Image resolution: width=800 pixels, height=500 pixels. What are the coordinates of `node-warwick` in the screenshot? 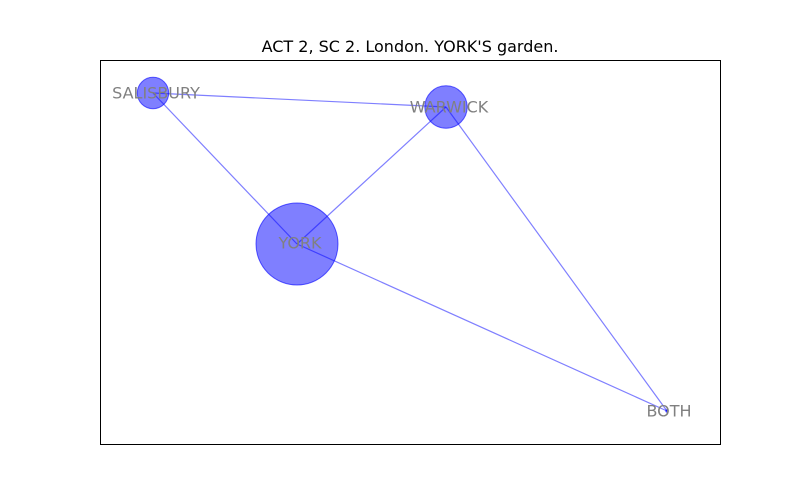 It's located at (446, 107).